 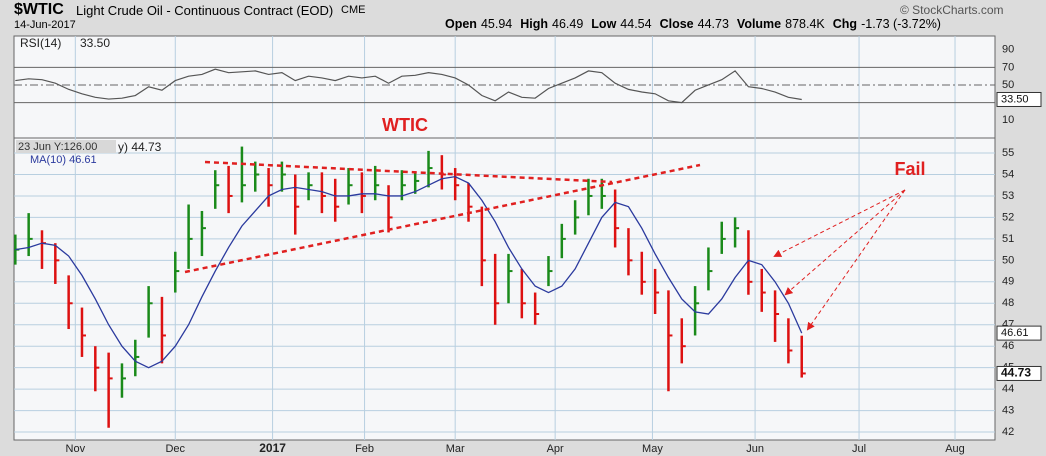 I want to click on field-value: 44.73, so click(x=713, y=24).